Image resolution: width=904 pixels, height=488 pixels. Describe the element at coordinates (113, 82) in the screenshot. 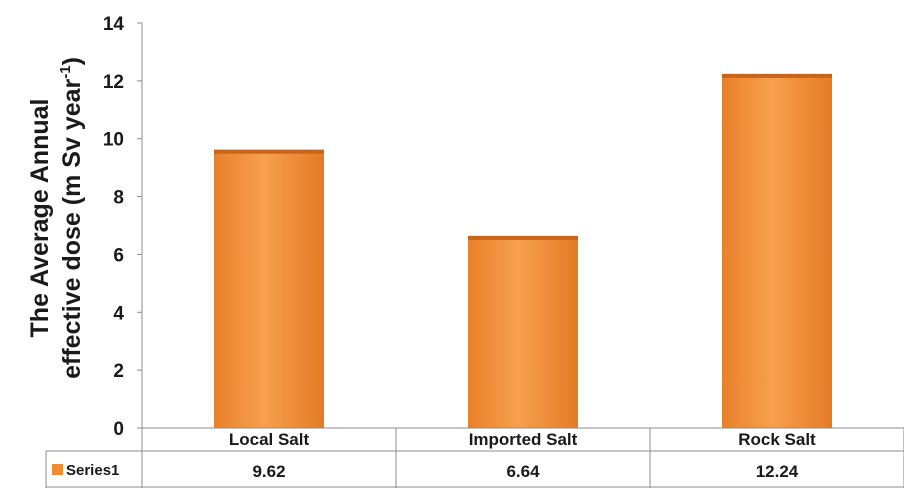

I see `y-tick-label: 12` at that location.